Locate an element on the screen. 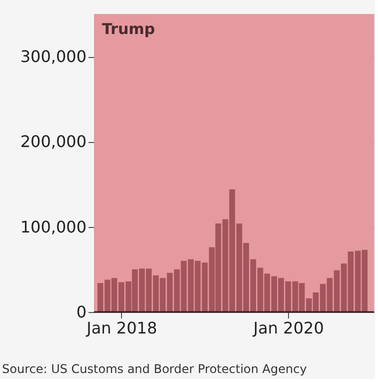  y-tick-label: 200,000 is located at coordinates (53, 142).